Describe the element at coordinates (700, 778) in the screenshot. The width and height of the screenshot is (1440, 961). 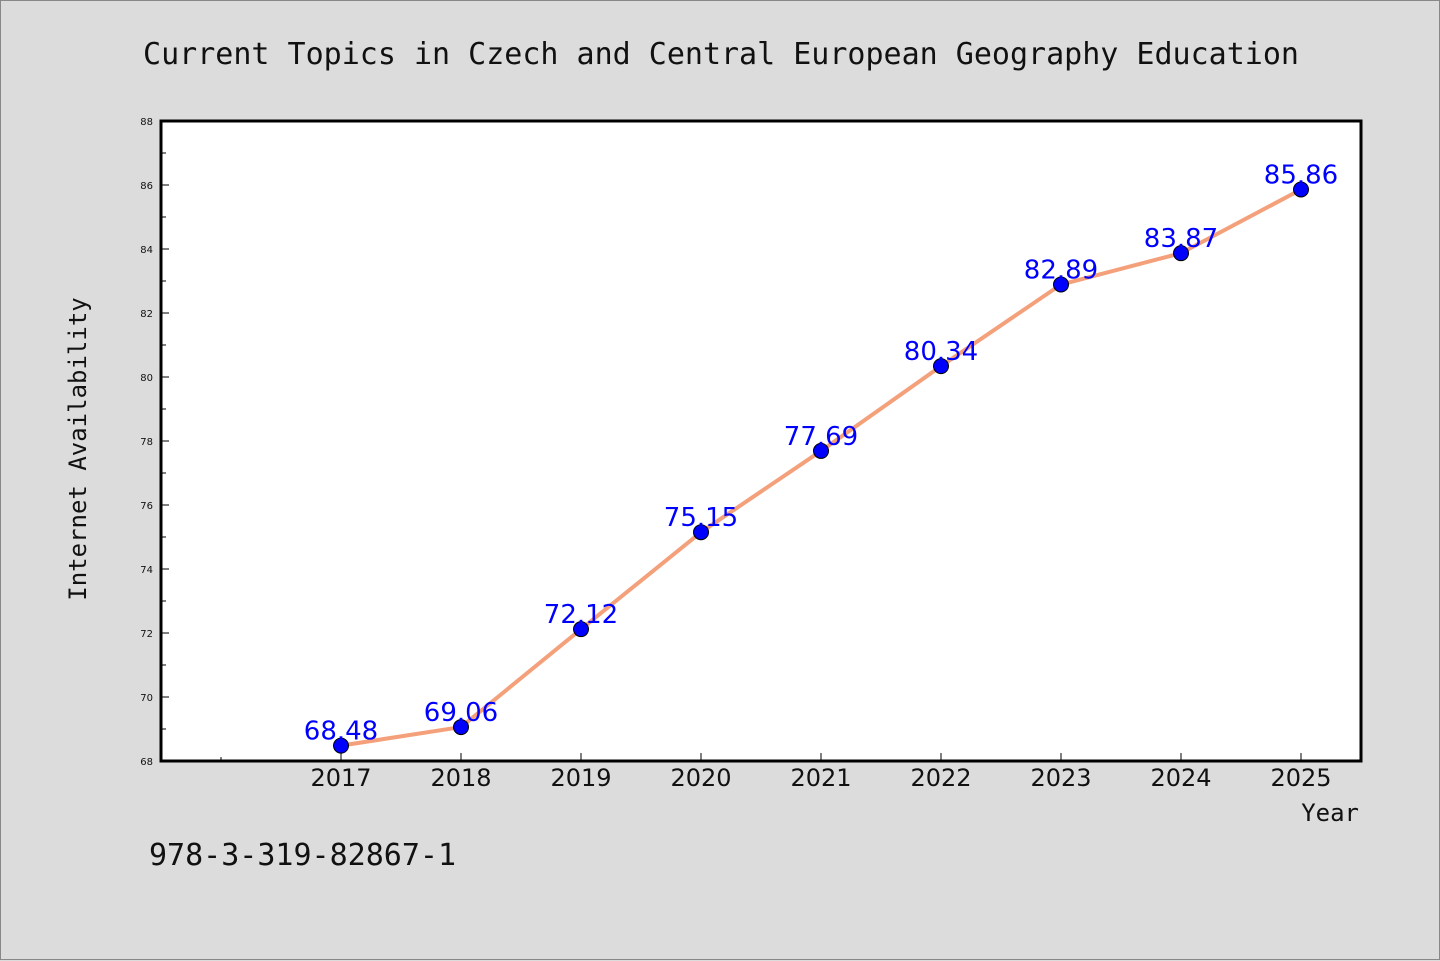
I see `x-tick-label: 2020` at that location.